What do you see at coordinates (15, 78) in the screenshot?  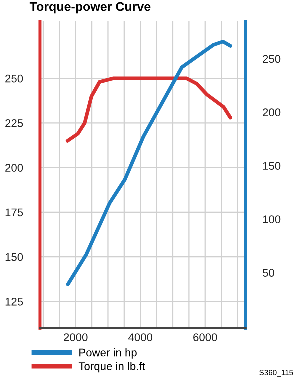 I see `y-tick-label: 250` at bounding box center [15, 78].